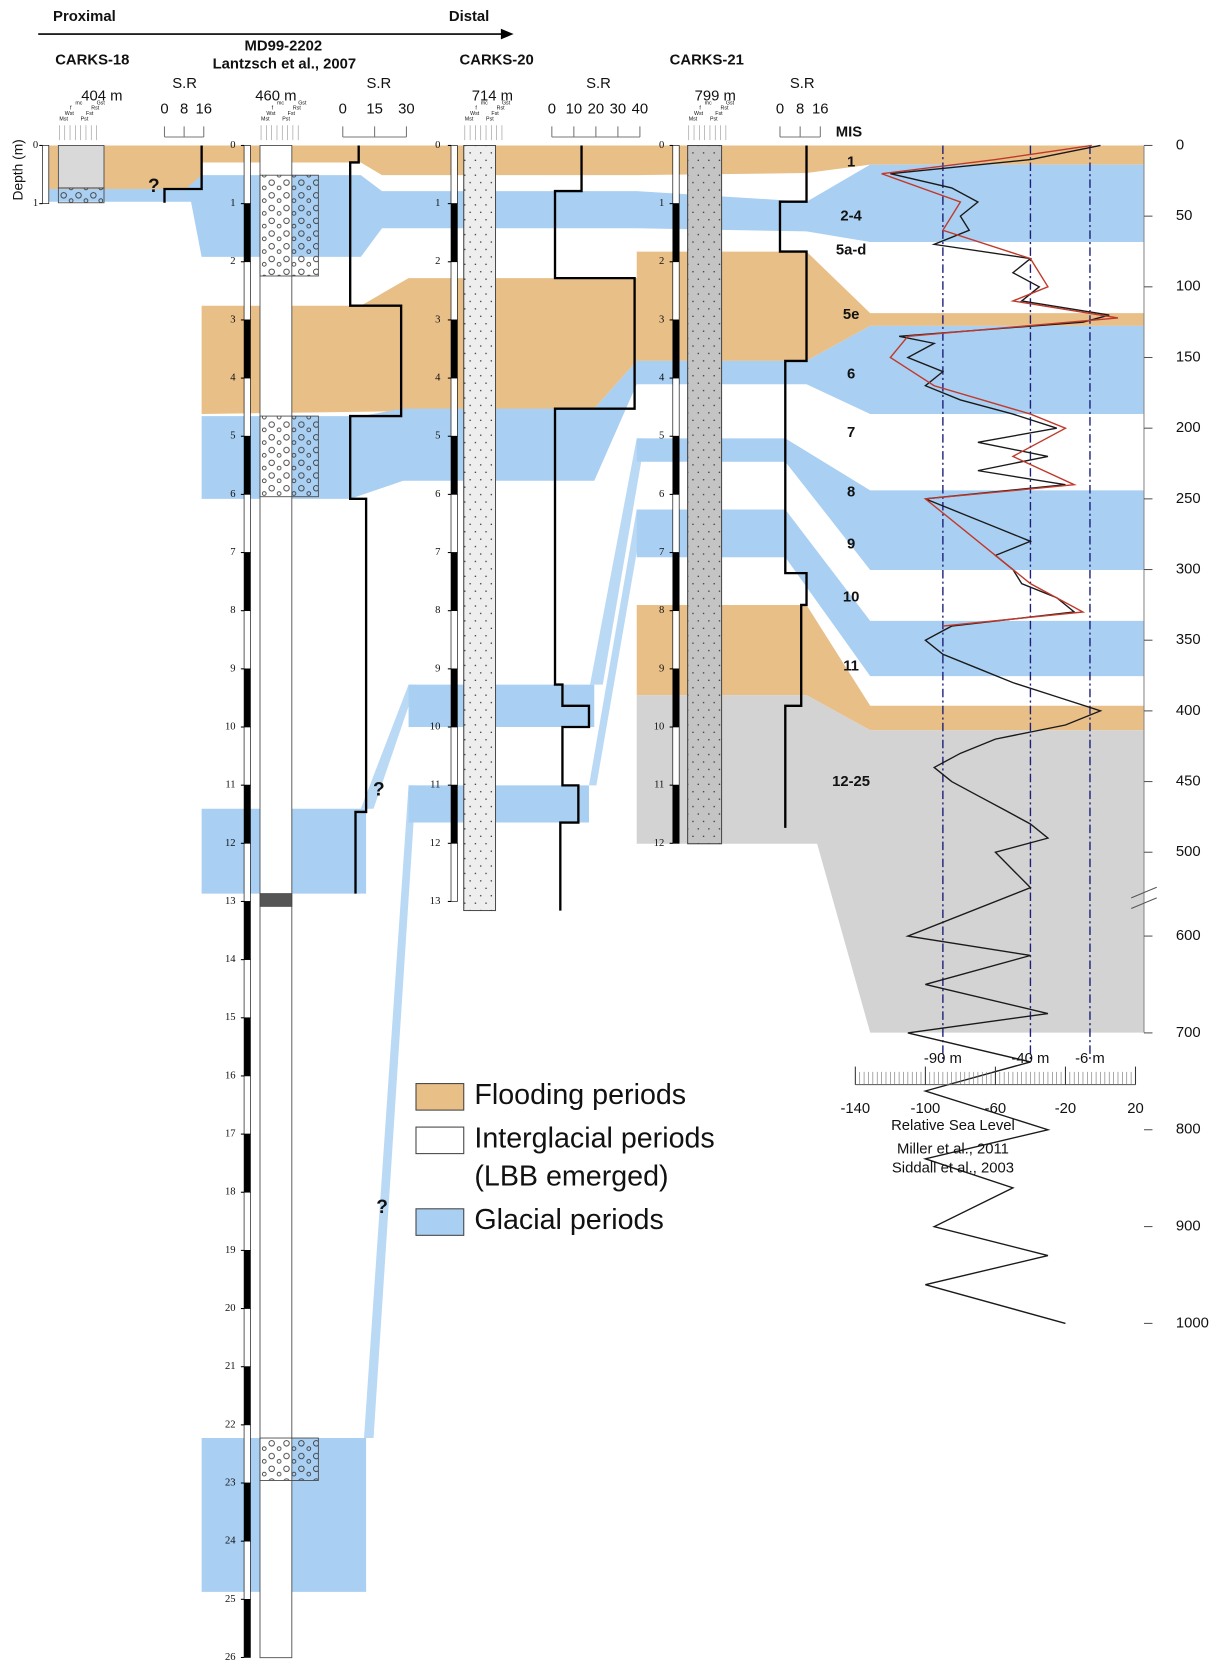 The height and width of the screenshot is (1679, 1231). What do you see at coordinates (230, 1017) in the screenshot?
I see `depth-tick-label: 15` at bounding box center [230, 1017].